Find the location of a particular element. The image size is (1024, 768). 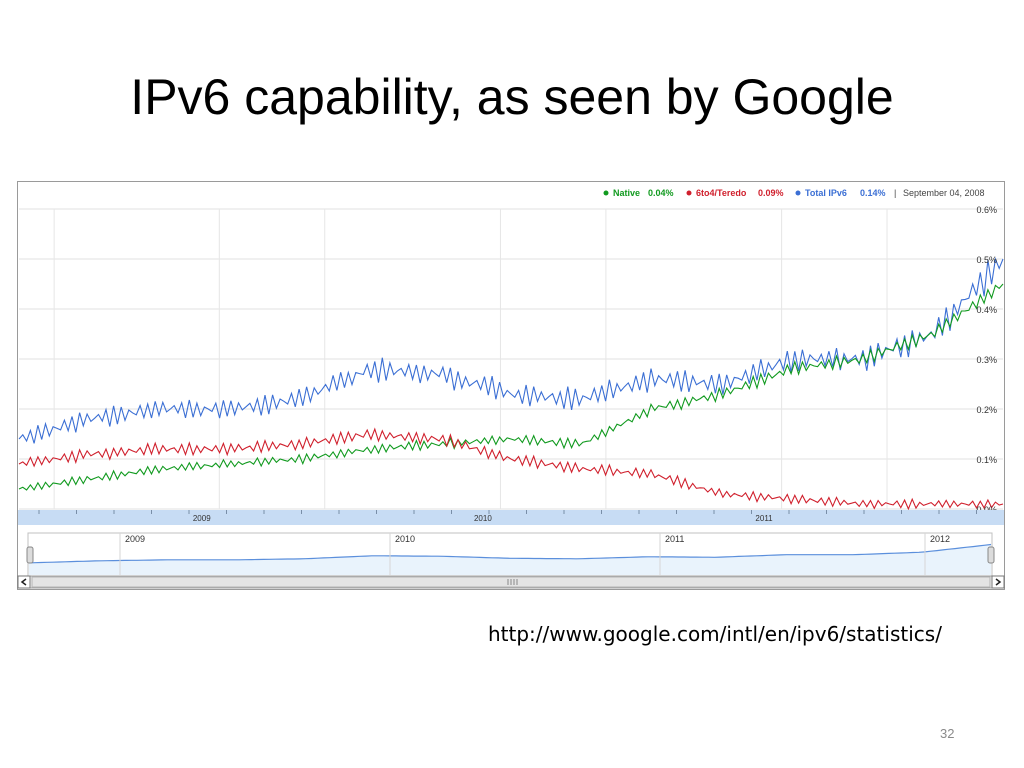

navigator: 2009 2010 2011 2012 is located at coordinates (510, 554).